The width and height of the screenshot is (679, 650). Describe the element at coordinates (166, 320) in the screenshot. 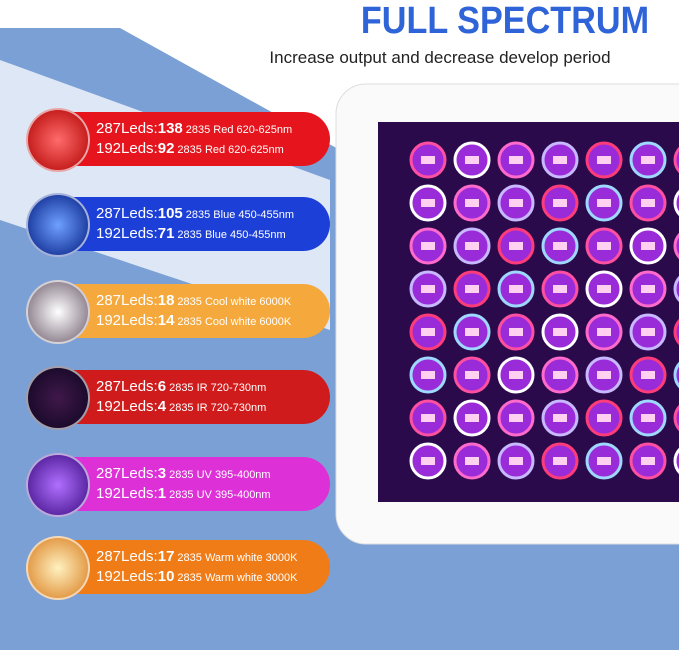

I see `led-count: 14` at that location.